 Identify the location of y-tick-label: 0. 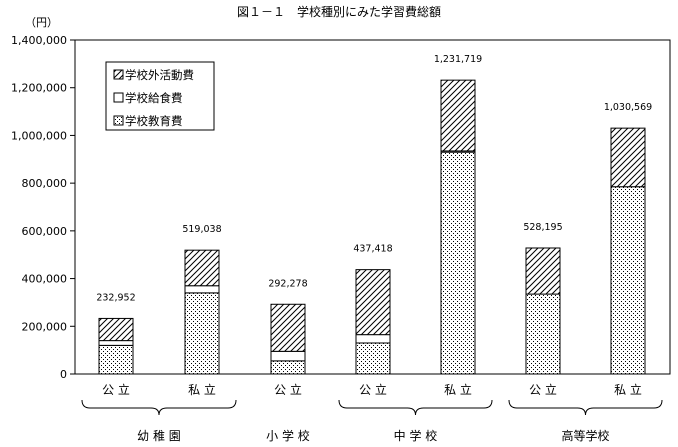
(63, 374).